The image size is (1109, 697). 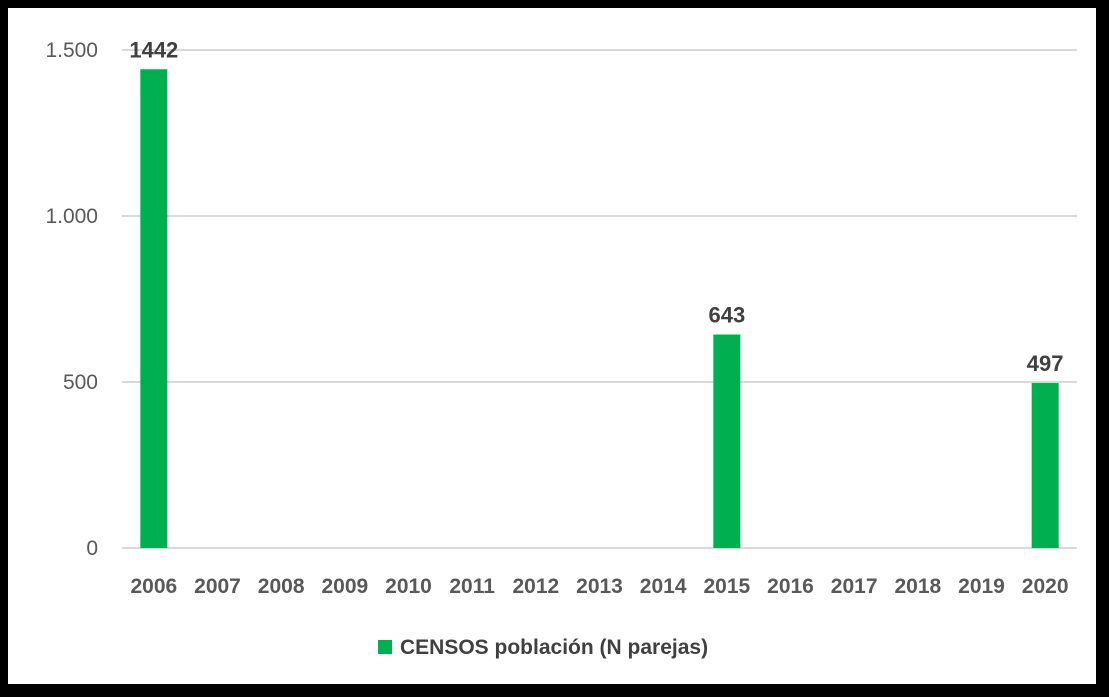 What do you see at coordinates (71, 50) in the screenshot?
I see `y-tick-label: 1.500` at bounding box center [71, 50].